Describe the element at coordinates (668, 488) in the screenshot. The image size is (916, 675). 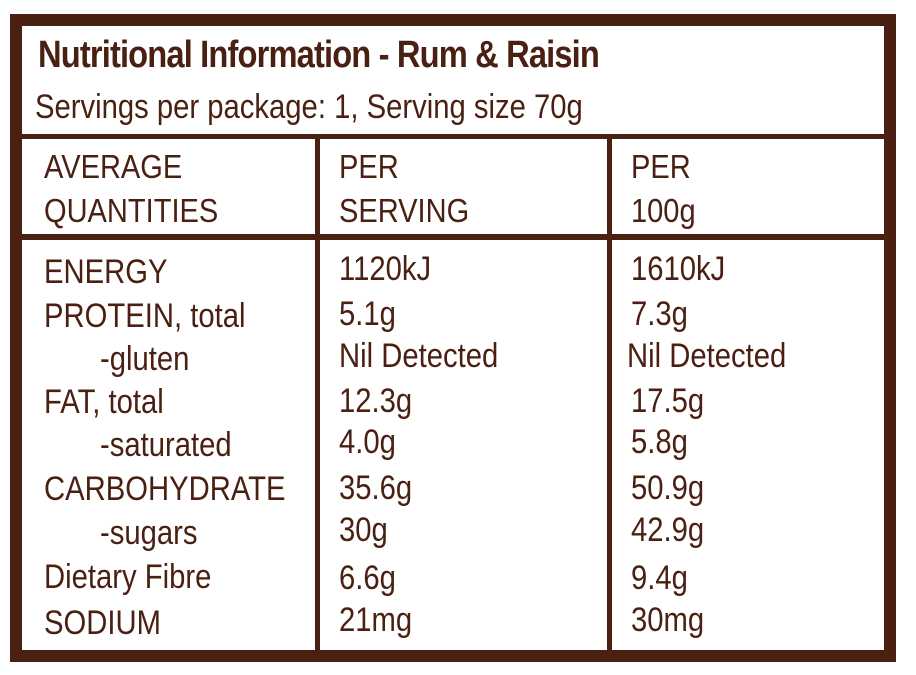
I see `row-carbohydrate-per-100g: 50.9g` at that location.